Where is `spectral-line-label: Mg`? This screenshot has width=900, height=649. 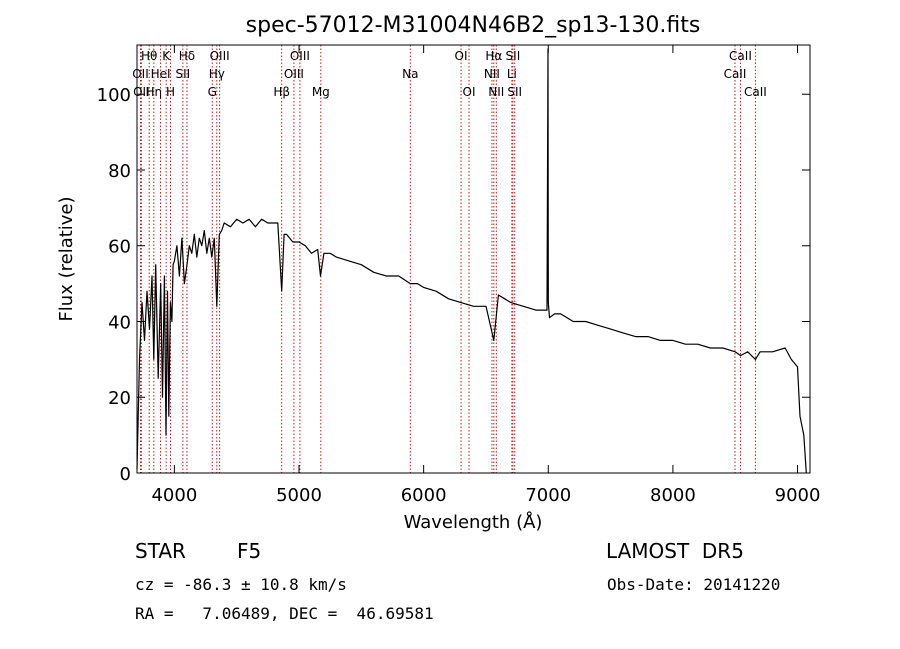
spectral-line-label: Mg is located at coordinates (321, 92).